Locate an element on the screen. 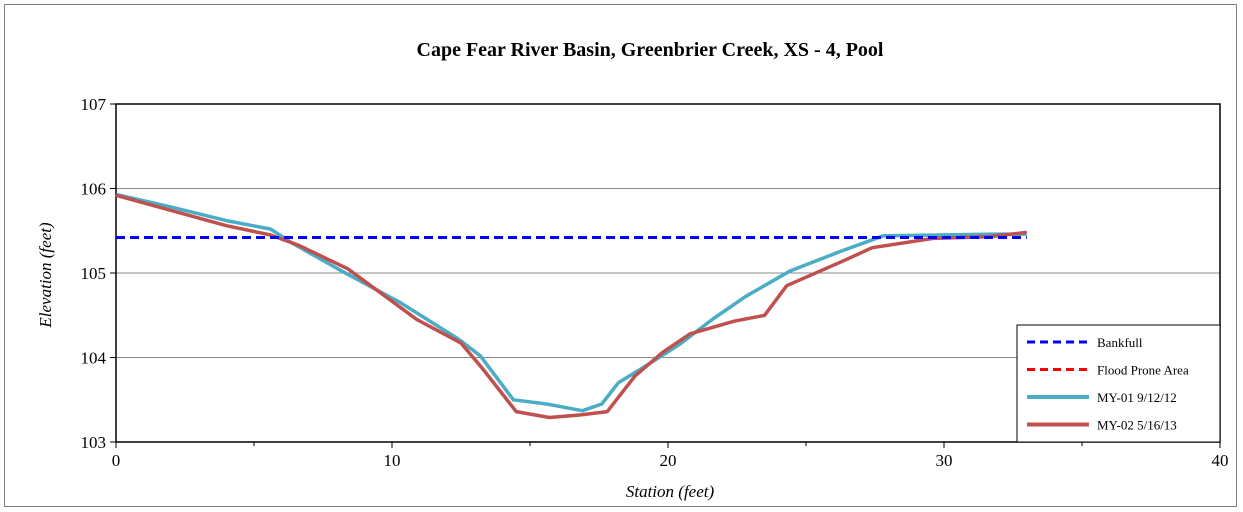  y-tick-label: 104 is located at coordinates (94, 358).